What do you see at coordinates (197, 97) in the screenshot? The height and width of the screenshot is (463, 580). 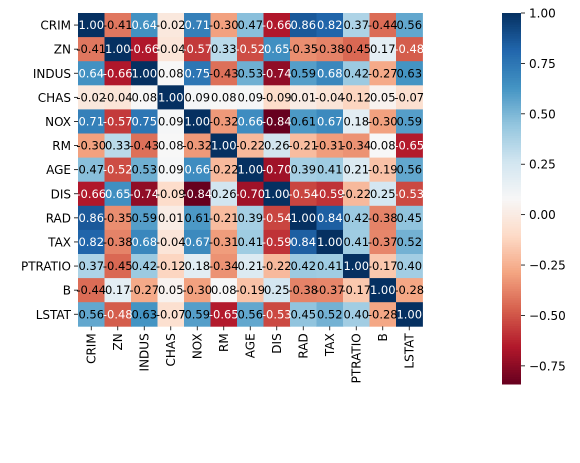 I see `cell-value-label: 0.09` at bounding box center [197, 97].